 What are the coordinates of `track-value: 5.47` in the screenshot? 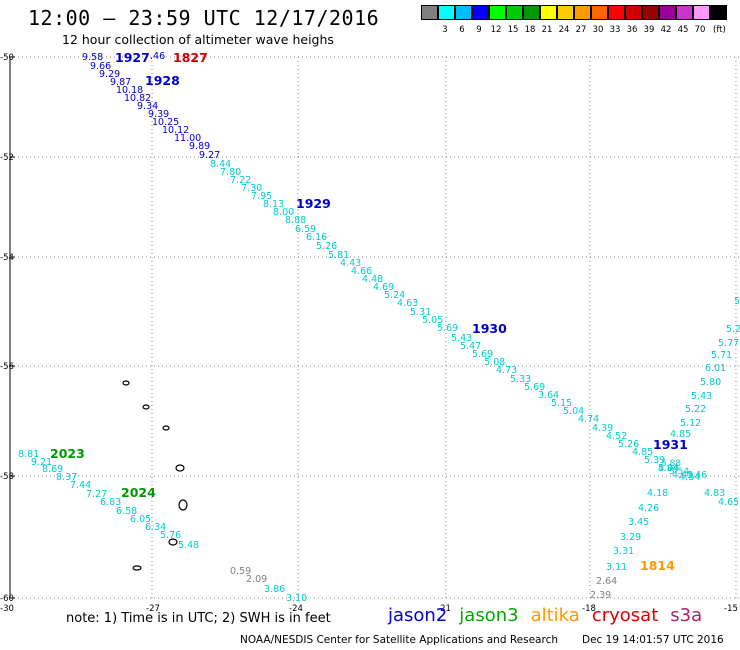 It's located at (470, 346).